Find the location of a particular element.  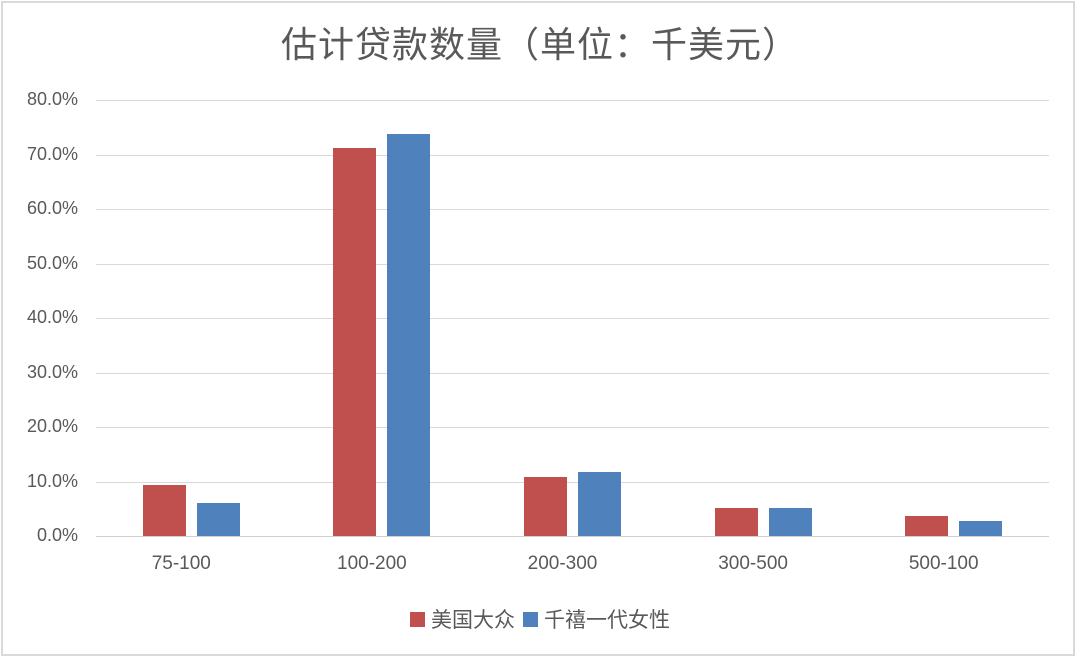

x-tick-label: 500-100 is located at coordinates (943, 563).